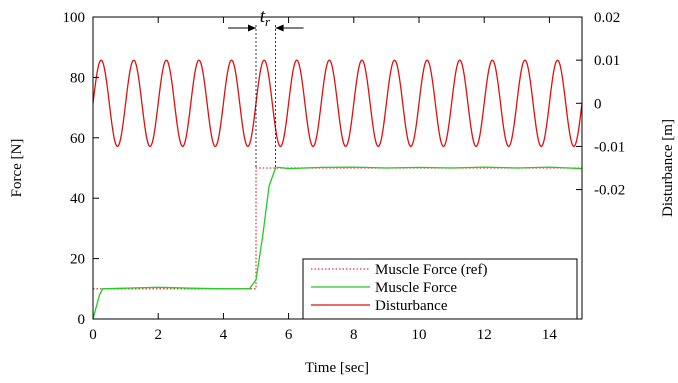 The width and height of the screenshot is (678, 383). I want to click on x-tick-label: 10, so click(419, 335).